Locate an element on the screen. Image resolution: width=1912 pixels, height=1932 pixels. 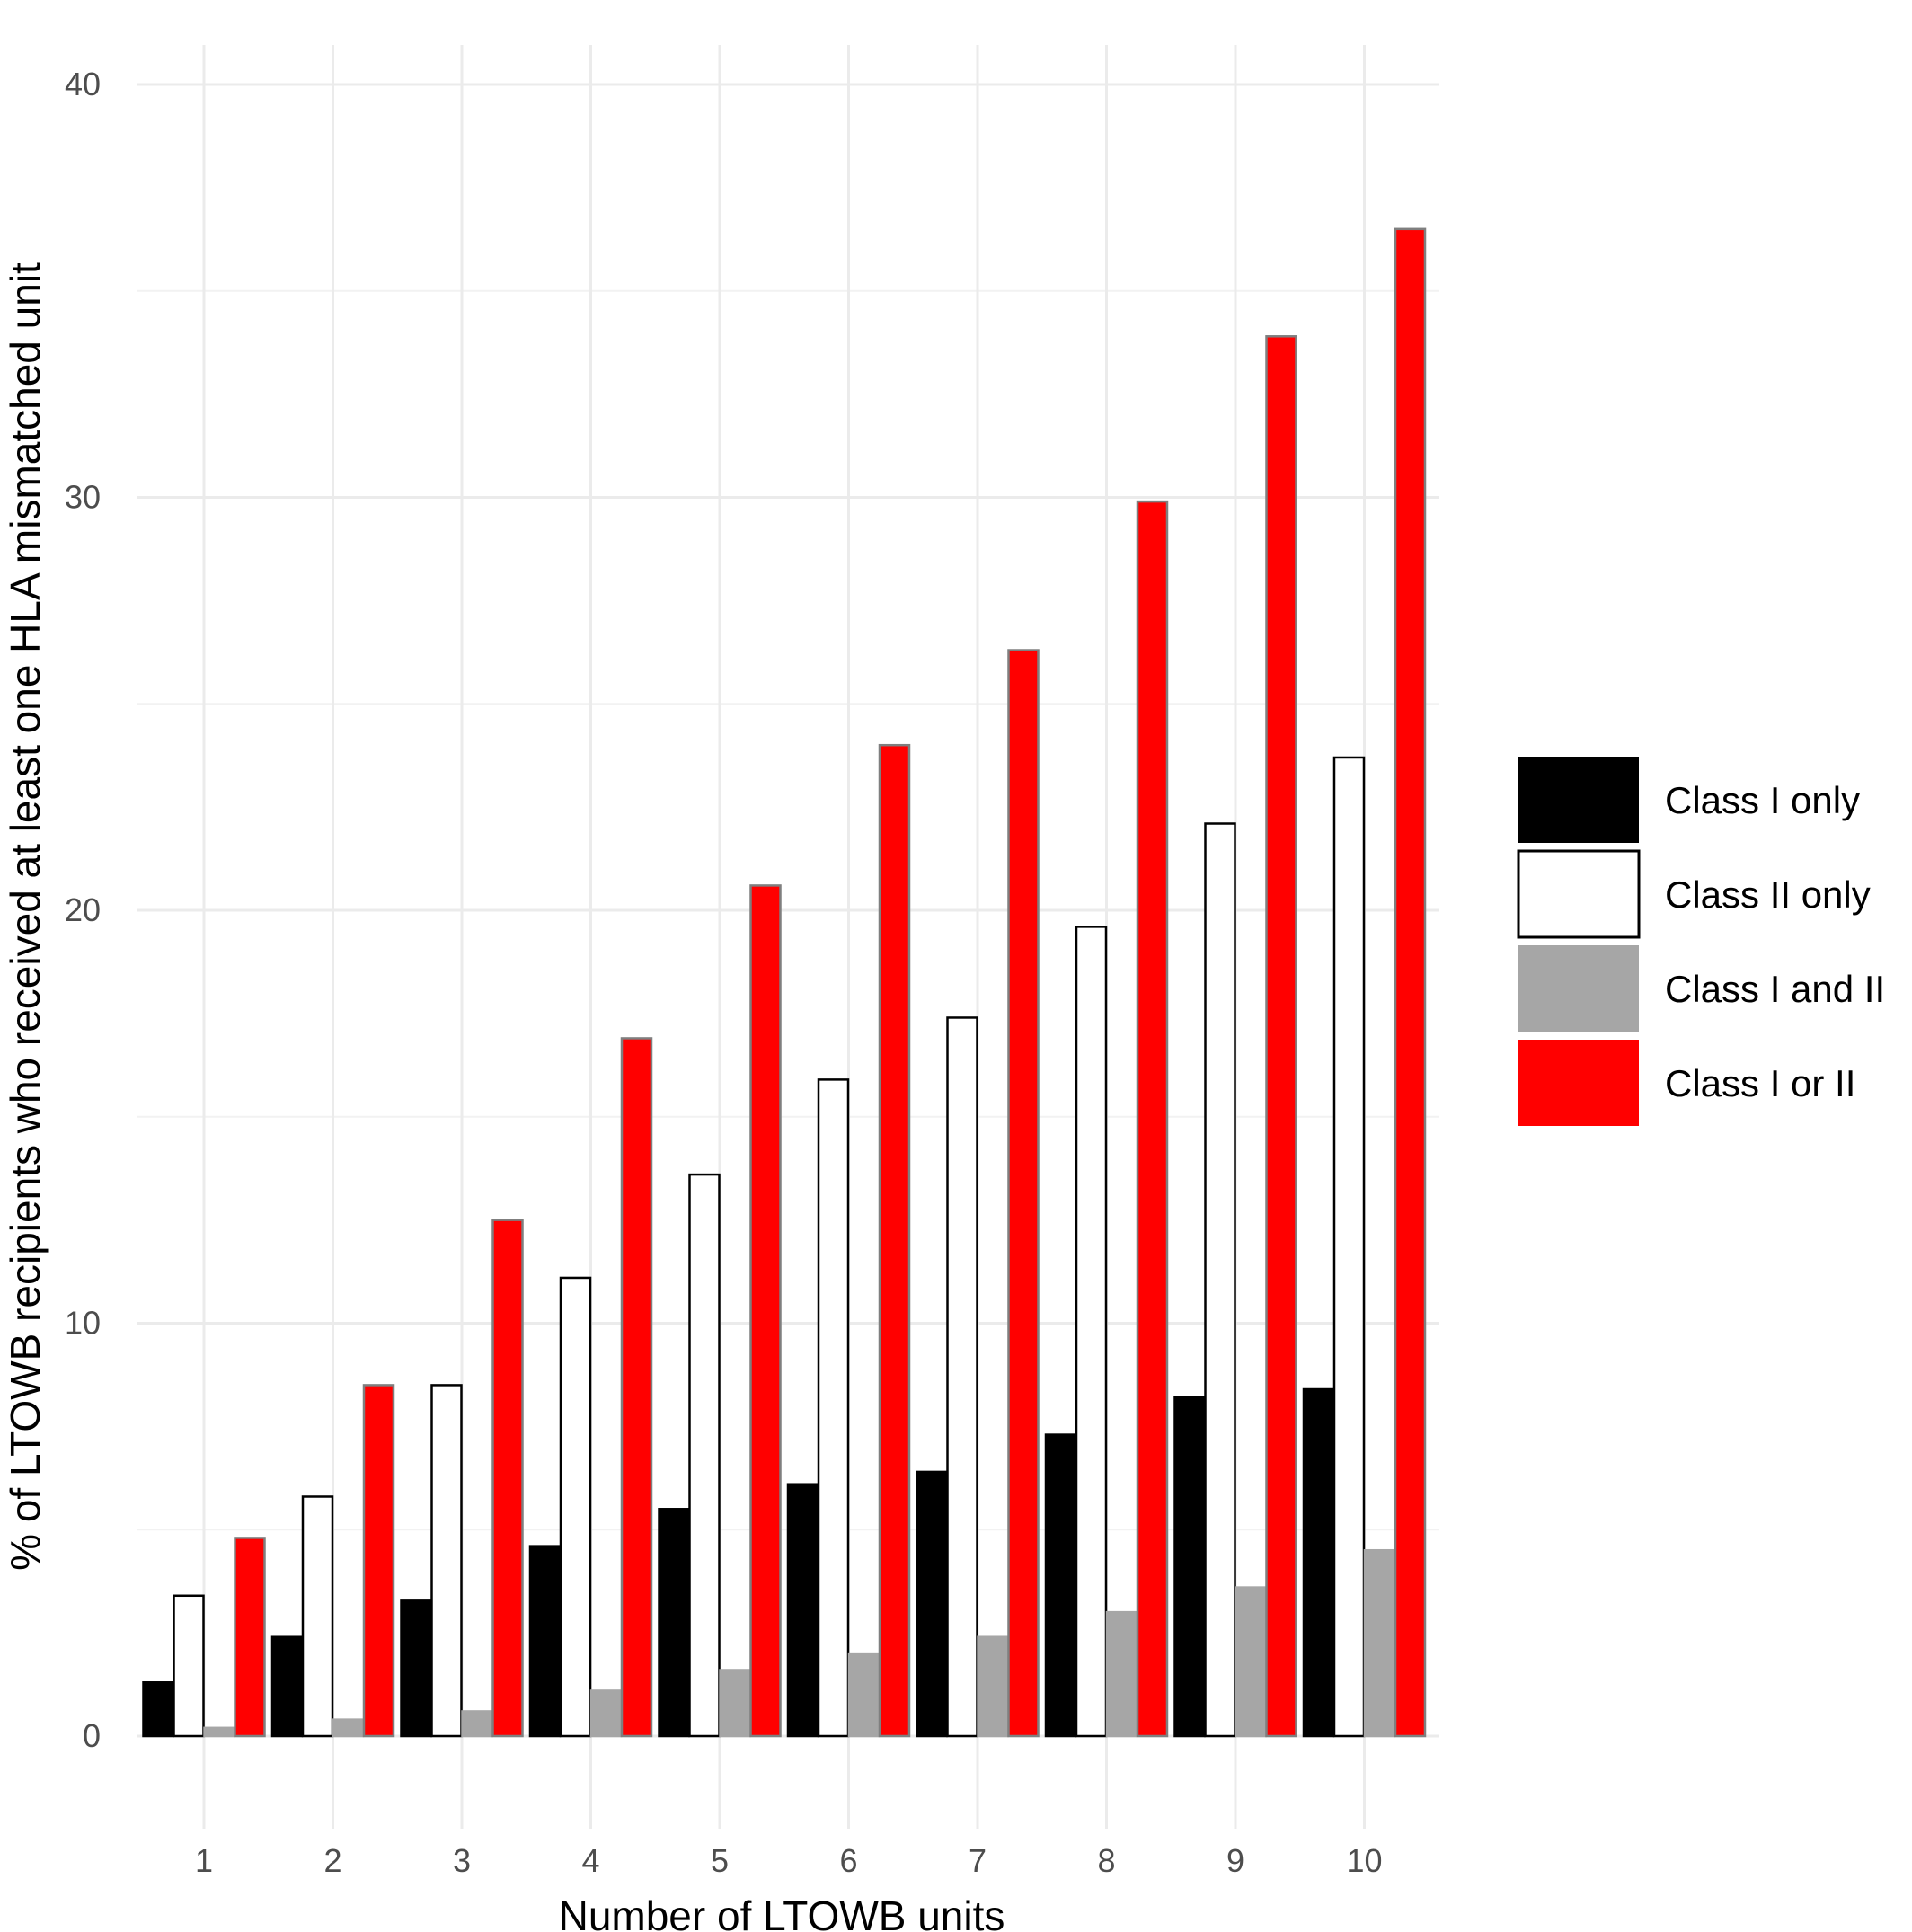
x-tick-label: 2 is located at coordinates (332, 1860).